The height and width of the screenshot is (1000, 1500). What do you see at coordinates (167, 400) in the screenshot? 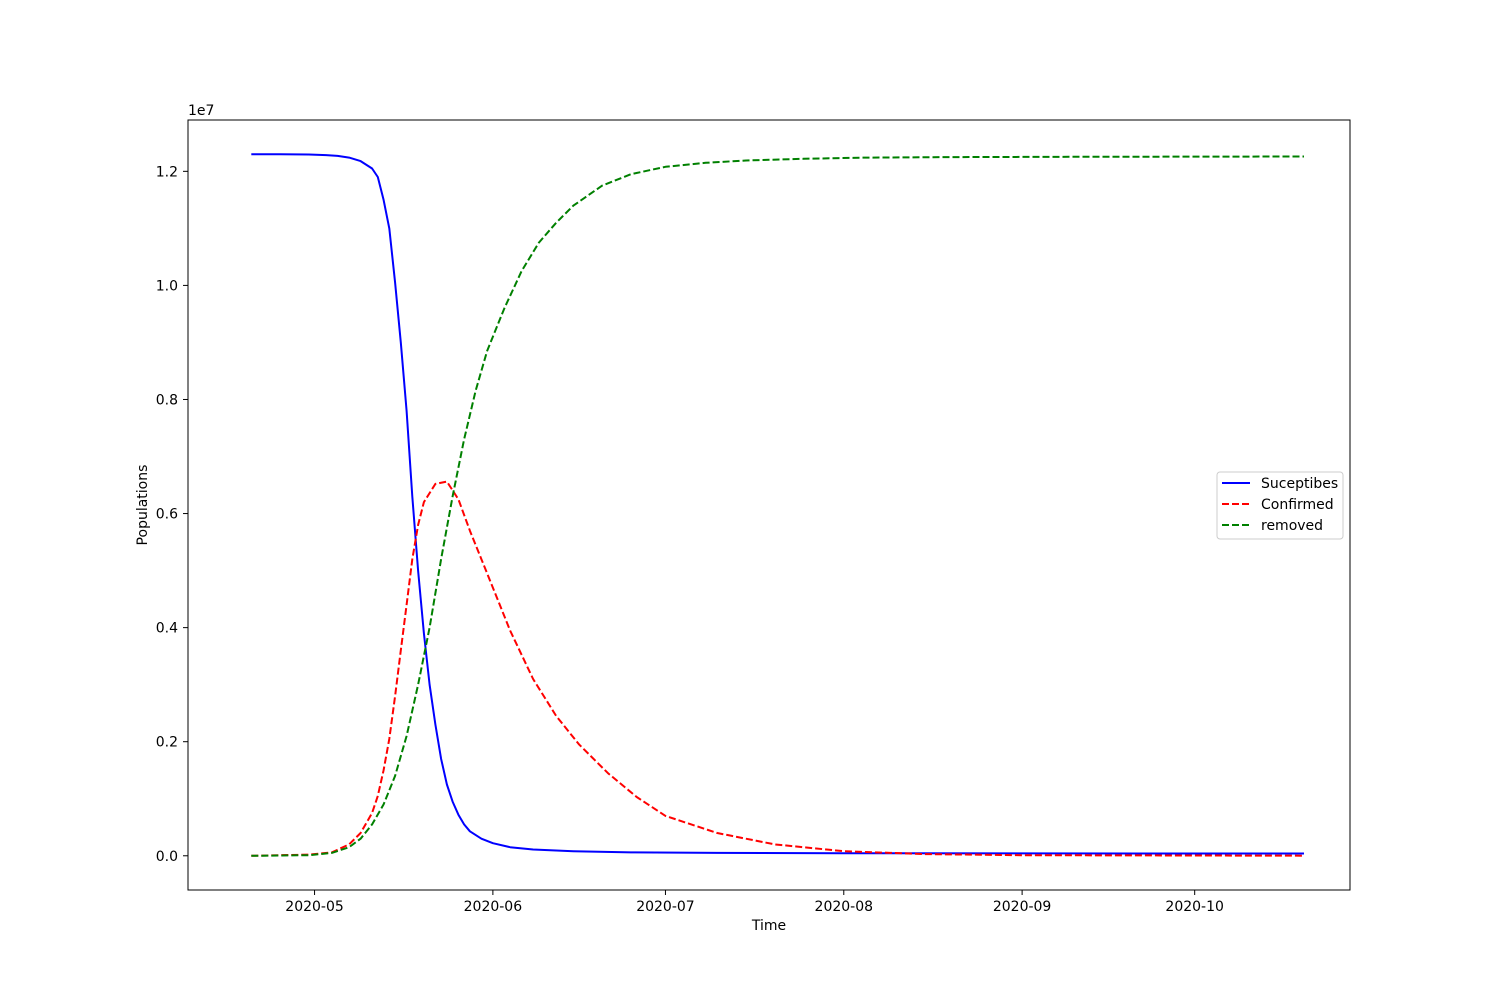
I see `y-tick-label: 0.8` at bounding box center [167, 400].